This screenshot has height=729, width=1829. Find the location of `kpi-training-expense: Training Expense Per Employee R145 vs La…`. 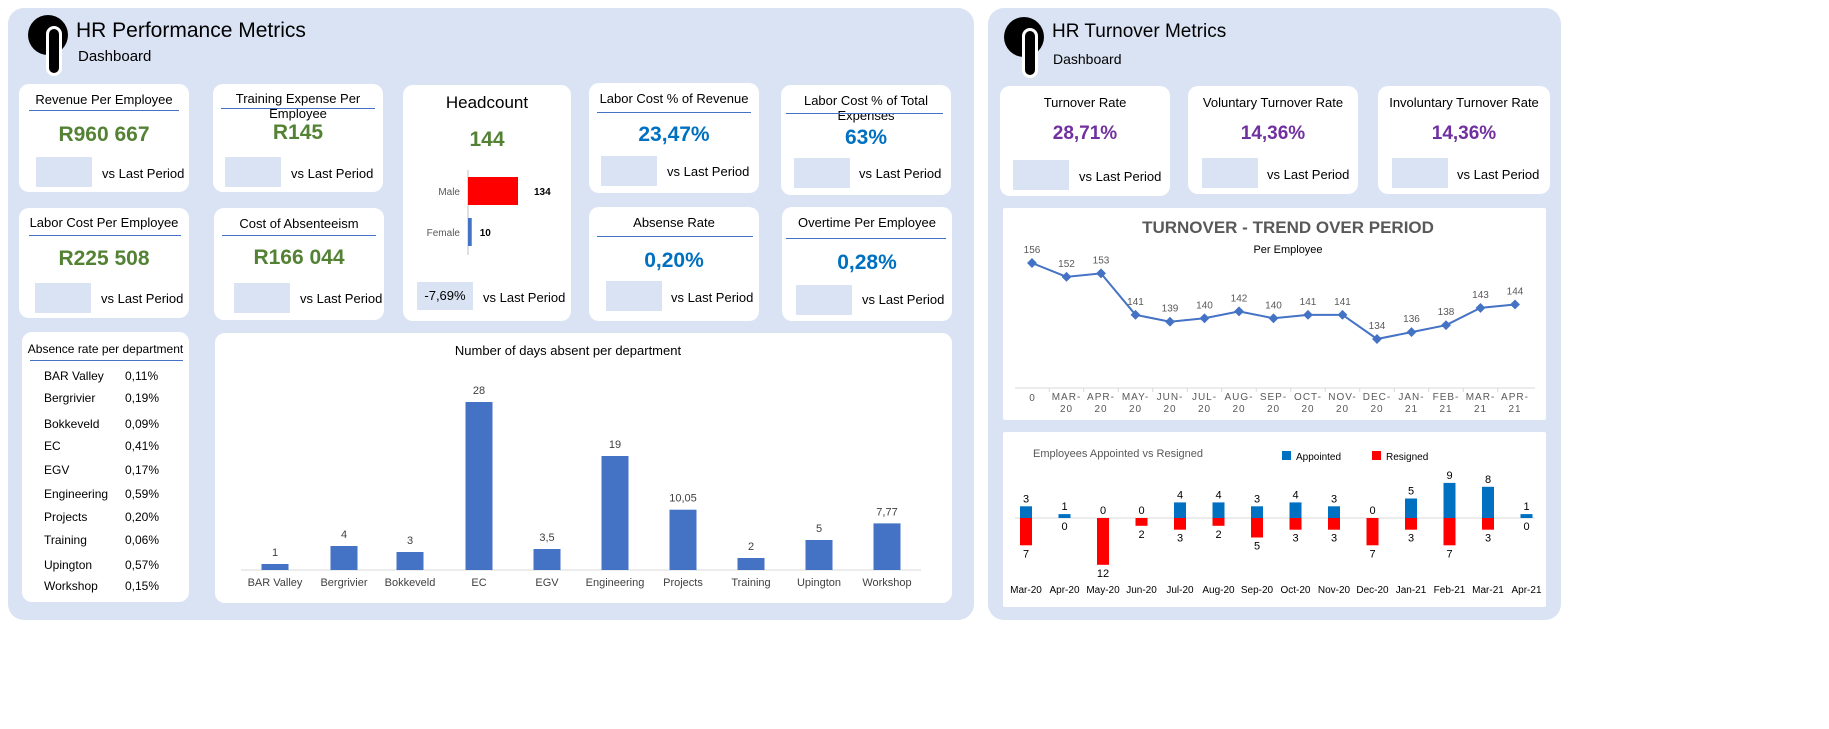

kpi-training-expense: Training Expense Per Employee R145 vs La… is located at coordinates (298, 138).